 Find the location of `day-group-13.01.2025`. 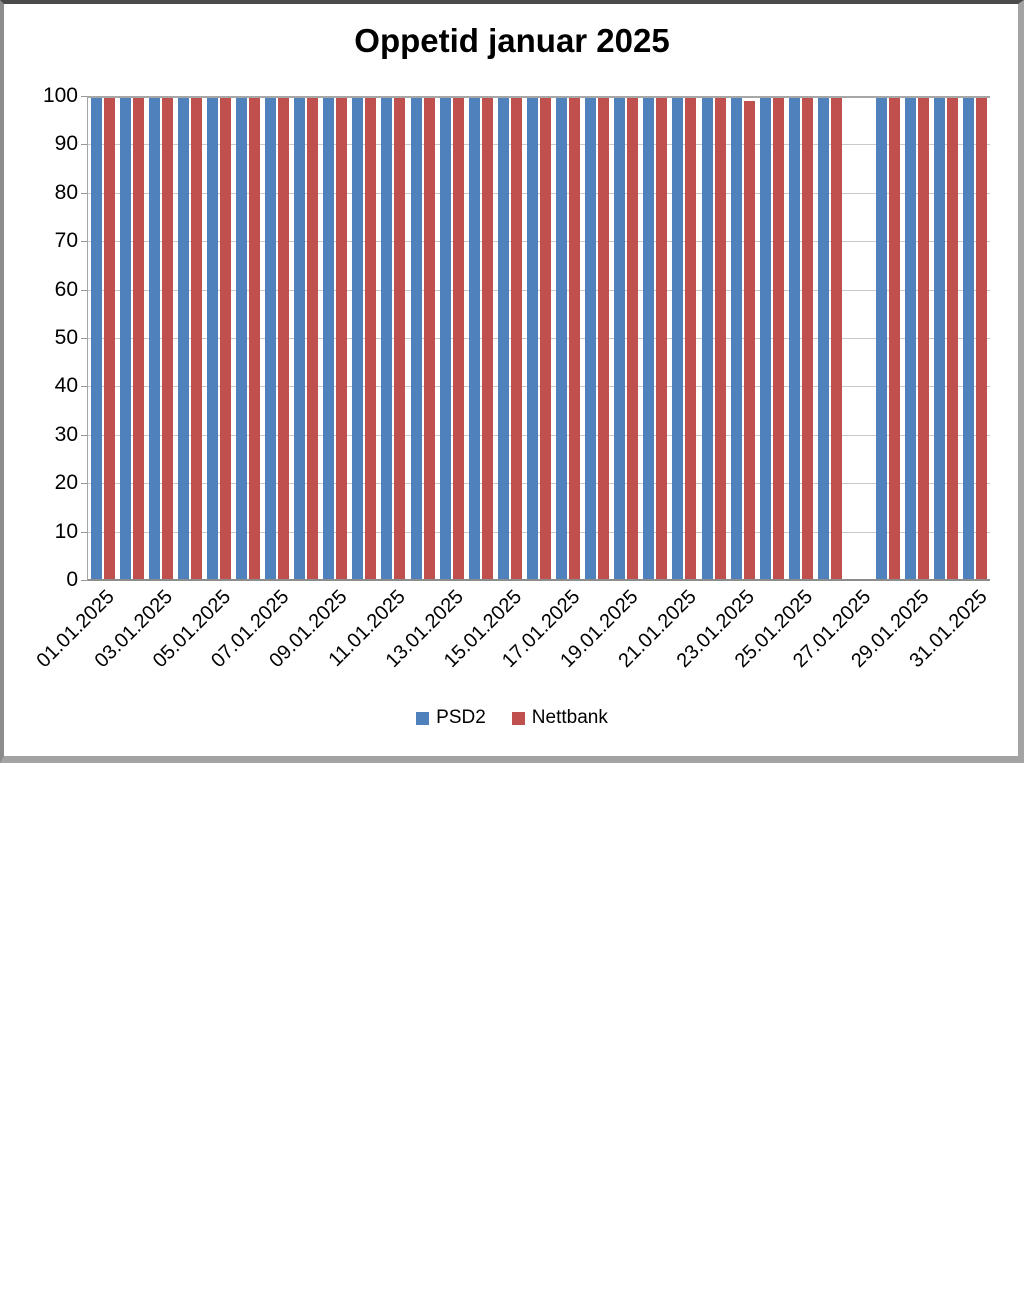

day-group-13.01.2025 is located at coordinates (451, 338).